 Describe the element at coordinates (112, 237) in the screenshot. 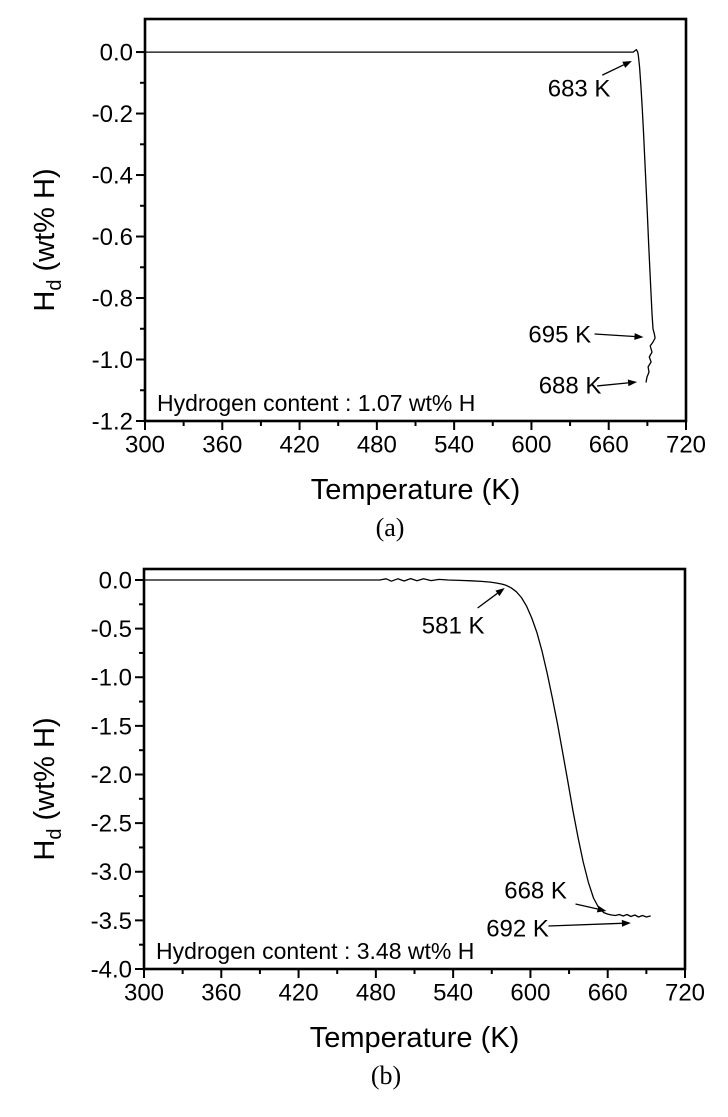

I see `y-tick-label: -0.6` at that location.